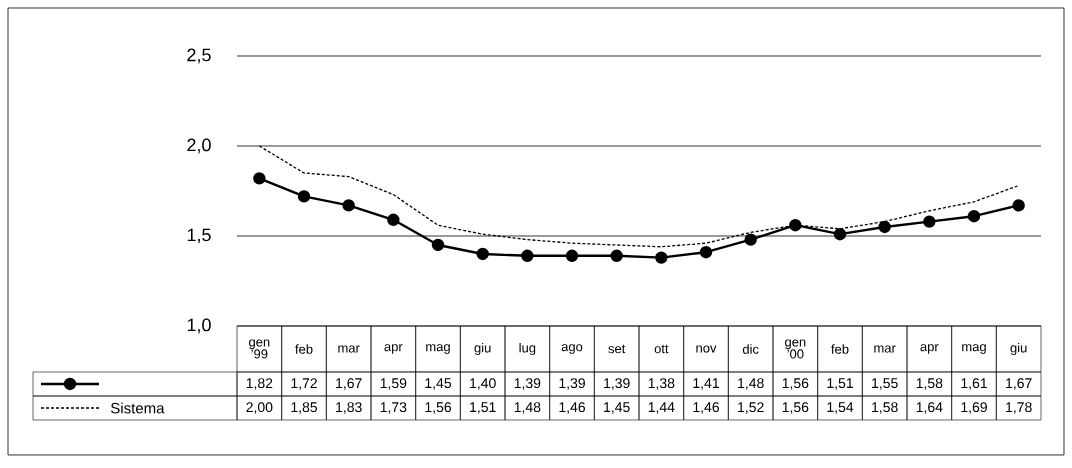  Describe the element at coordinates (137, 408) in the screenshot. I see `legend-label: Sistema` at that location.